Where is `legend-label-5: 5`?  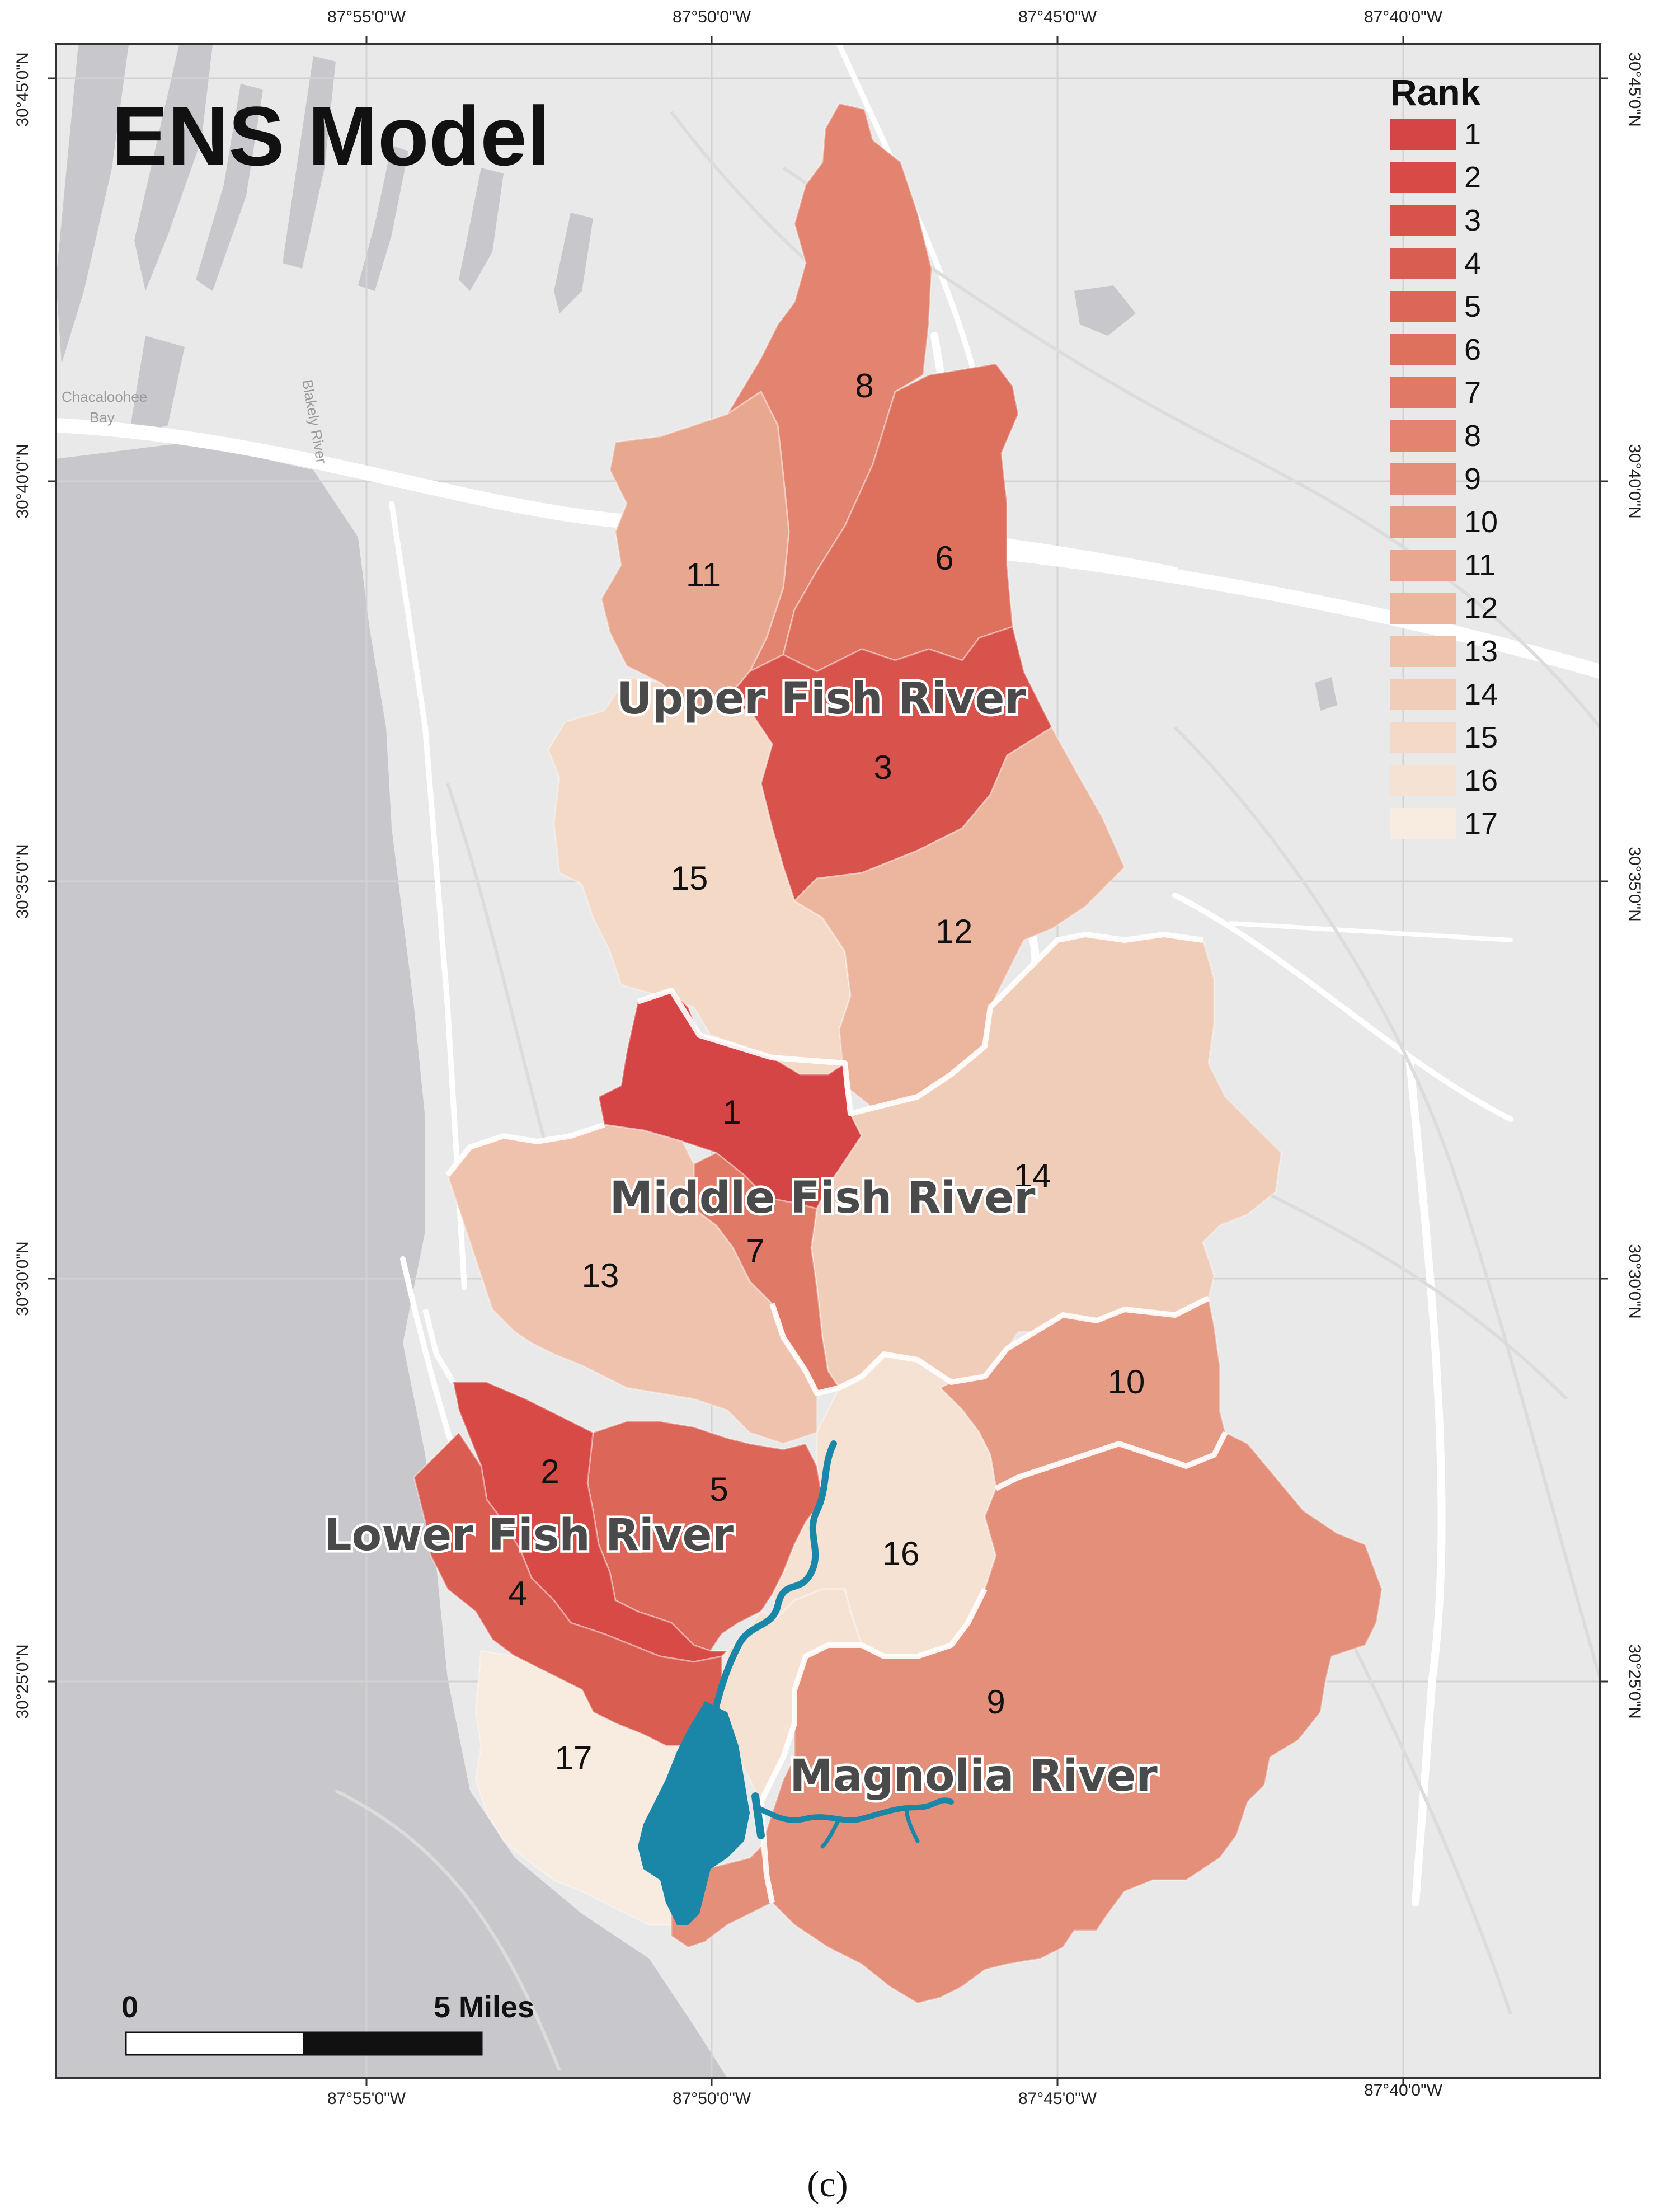
legend-label-5: 5 is located at coordinates (1472, 306).